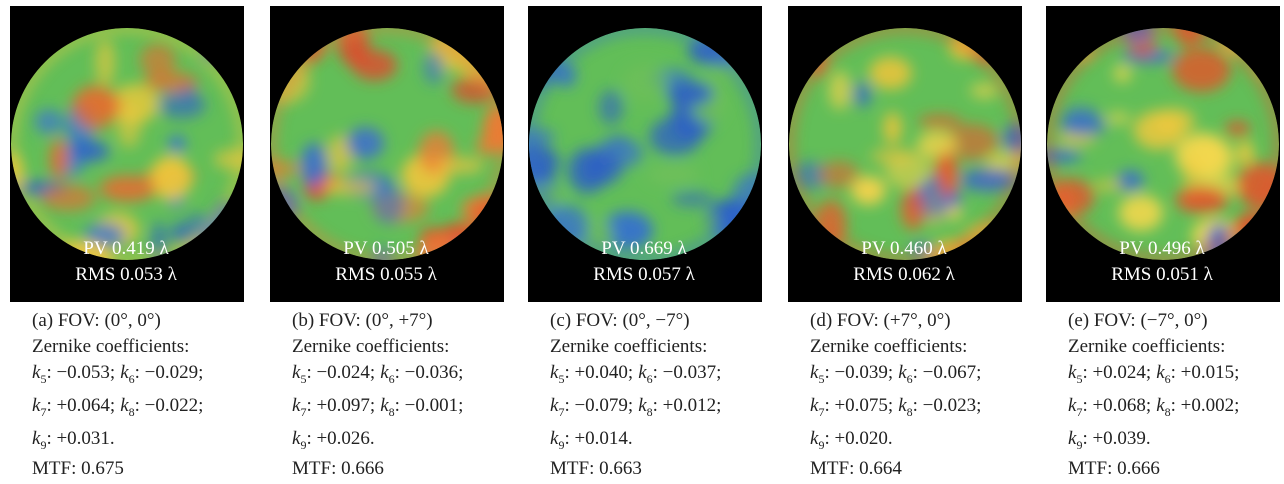 The image size is (1284, 484). I want to click on coefficient: k5: −0.039;, so click(852, 374).